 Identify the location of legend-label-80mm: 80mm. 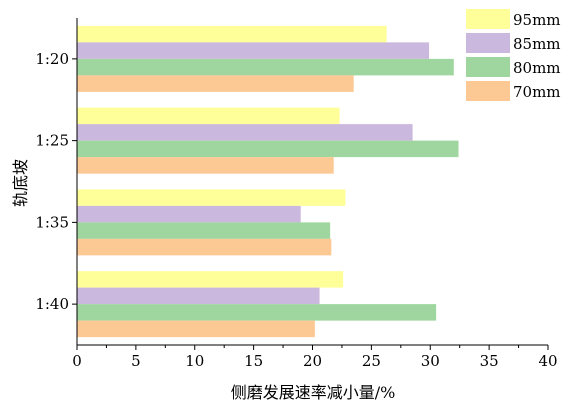
(537, 68).